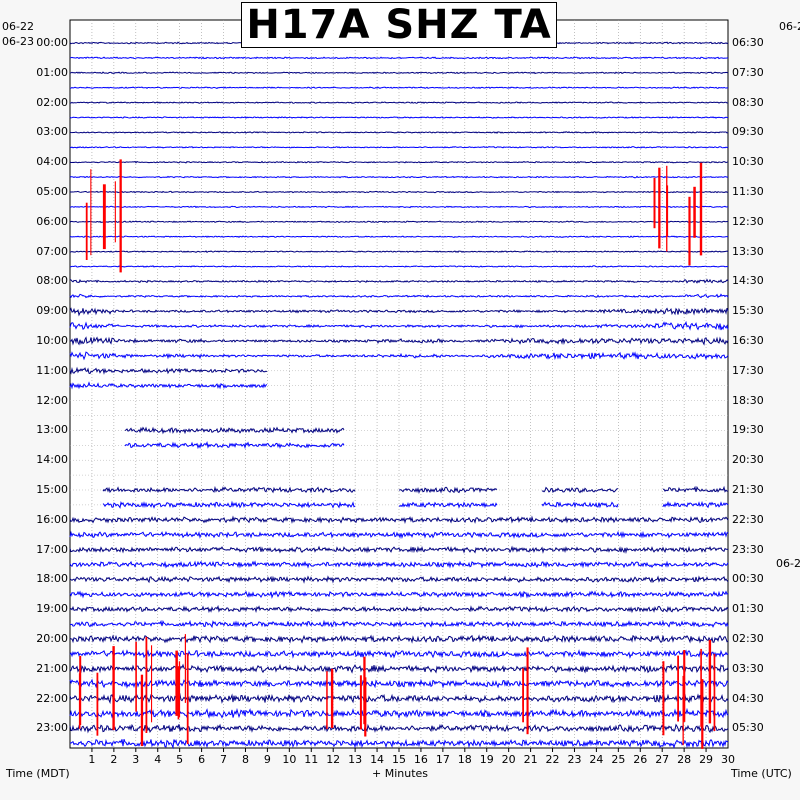 The height and width of the screenshot is (800, 800). I want to click on chart-title-box: H17A SHZ TA, so click(399, 25).